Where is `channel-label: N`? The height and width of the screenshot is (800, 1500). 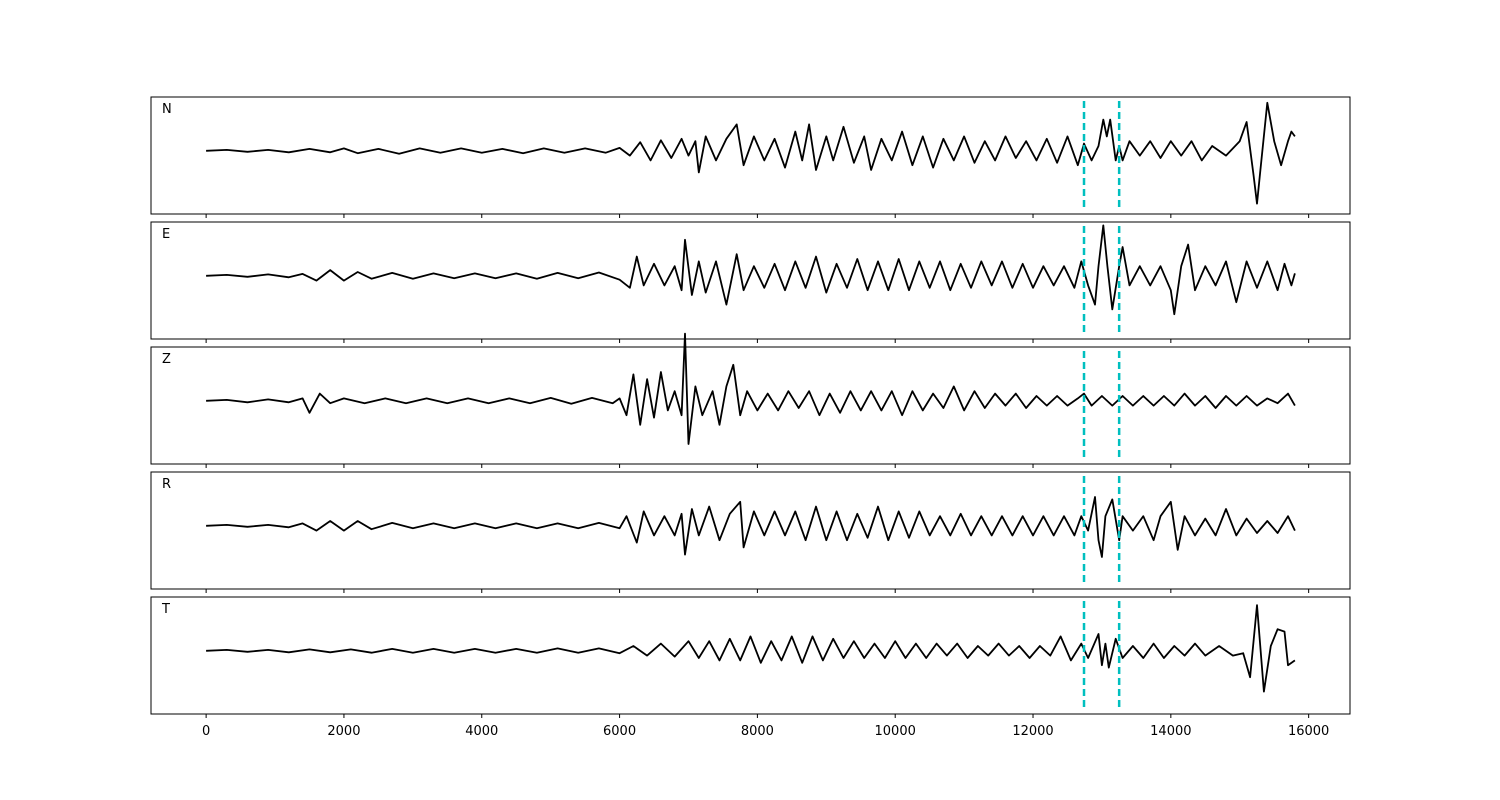
channel-label: N is located at coordinates (167, 109).